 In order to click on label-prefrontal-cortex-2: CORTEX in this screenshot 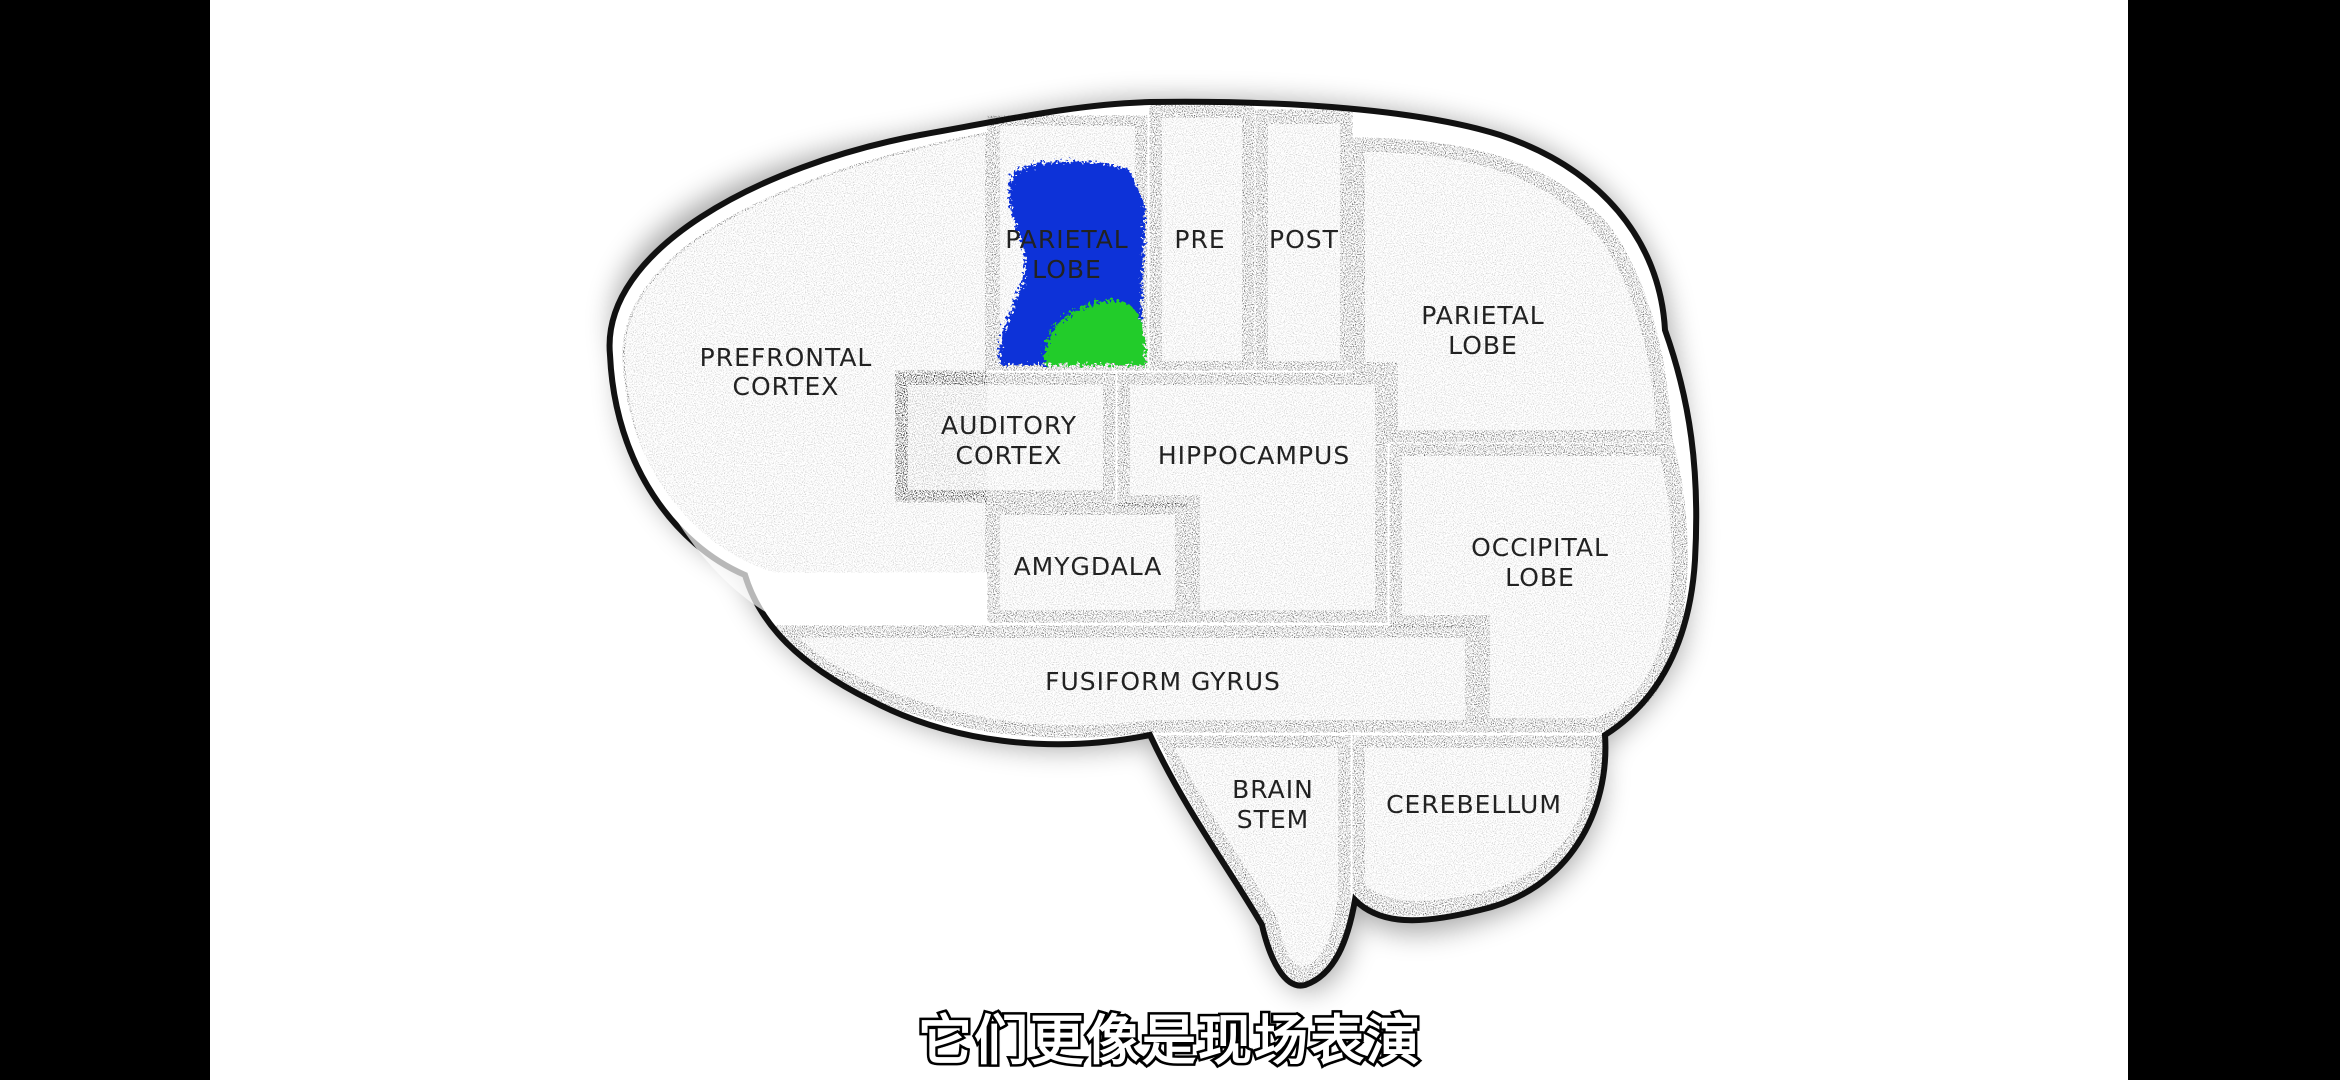, I will do `click(786, 386)`.